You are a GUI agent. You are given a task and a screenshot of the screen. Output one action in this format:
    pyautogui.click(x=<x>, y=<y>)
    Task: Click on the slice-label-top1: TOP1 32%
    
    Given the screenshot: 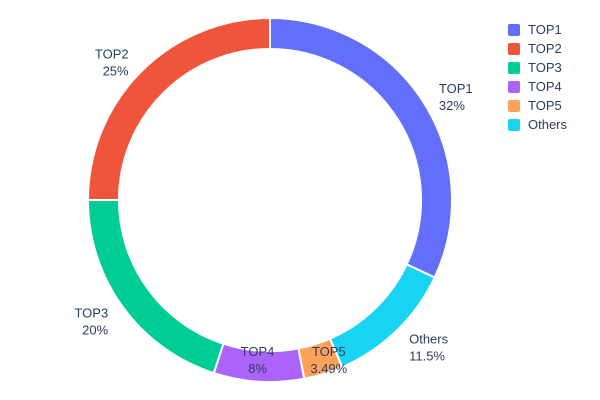 What is the action you would take?
    pyautogui.click(x=456, y=97)
    